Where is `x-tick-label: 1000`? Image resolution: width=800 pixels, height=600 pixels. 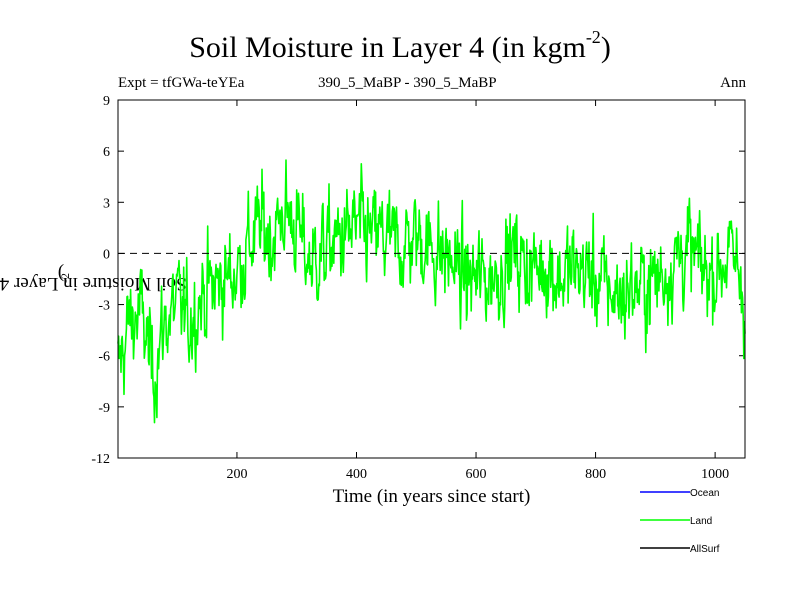 x-tick-label: 1000 is located at coordinates (715, 474).